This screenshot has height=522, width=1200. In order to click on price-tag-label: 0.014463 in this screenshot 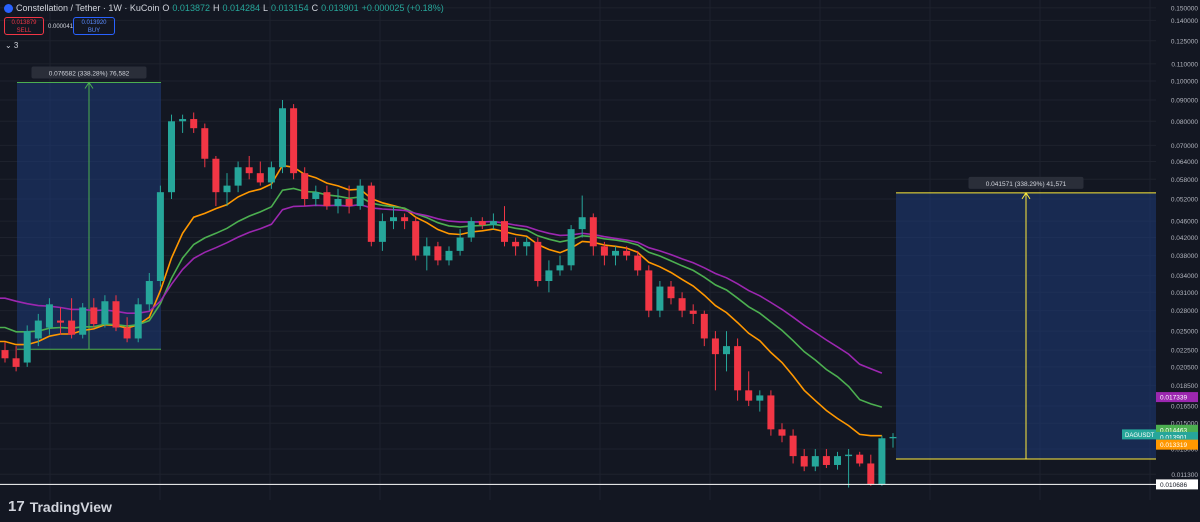, I will do `click(1173, 430)`.